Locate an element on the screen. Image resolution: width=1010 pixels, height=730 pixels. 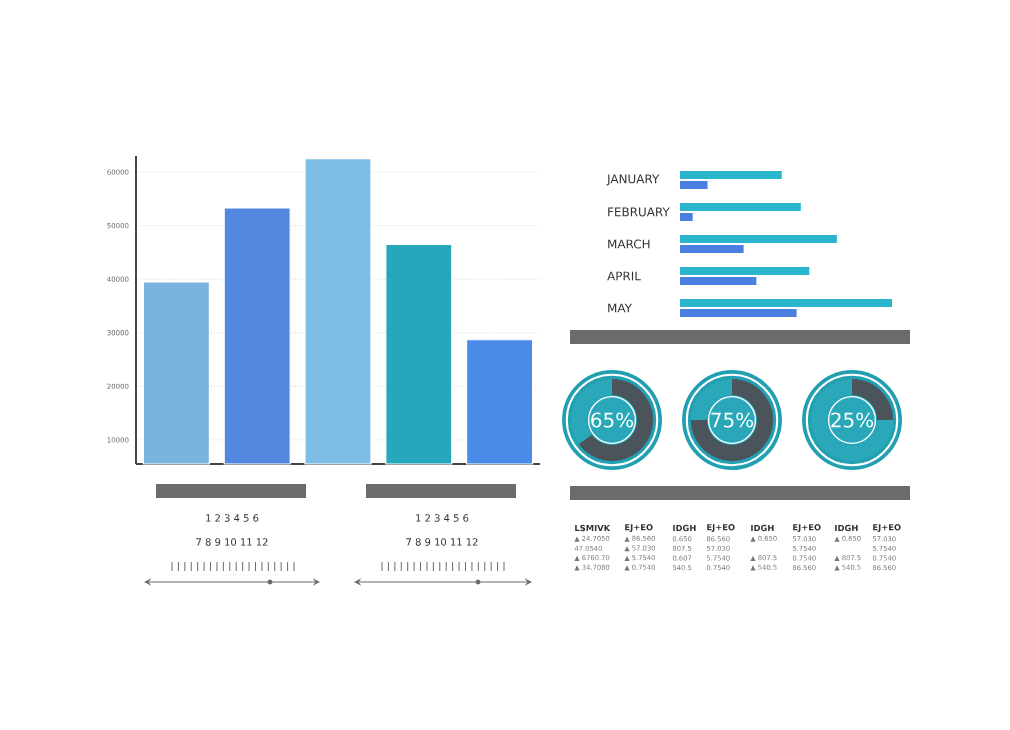
text: 65% is located at coordinates (612, 420).